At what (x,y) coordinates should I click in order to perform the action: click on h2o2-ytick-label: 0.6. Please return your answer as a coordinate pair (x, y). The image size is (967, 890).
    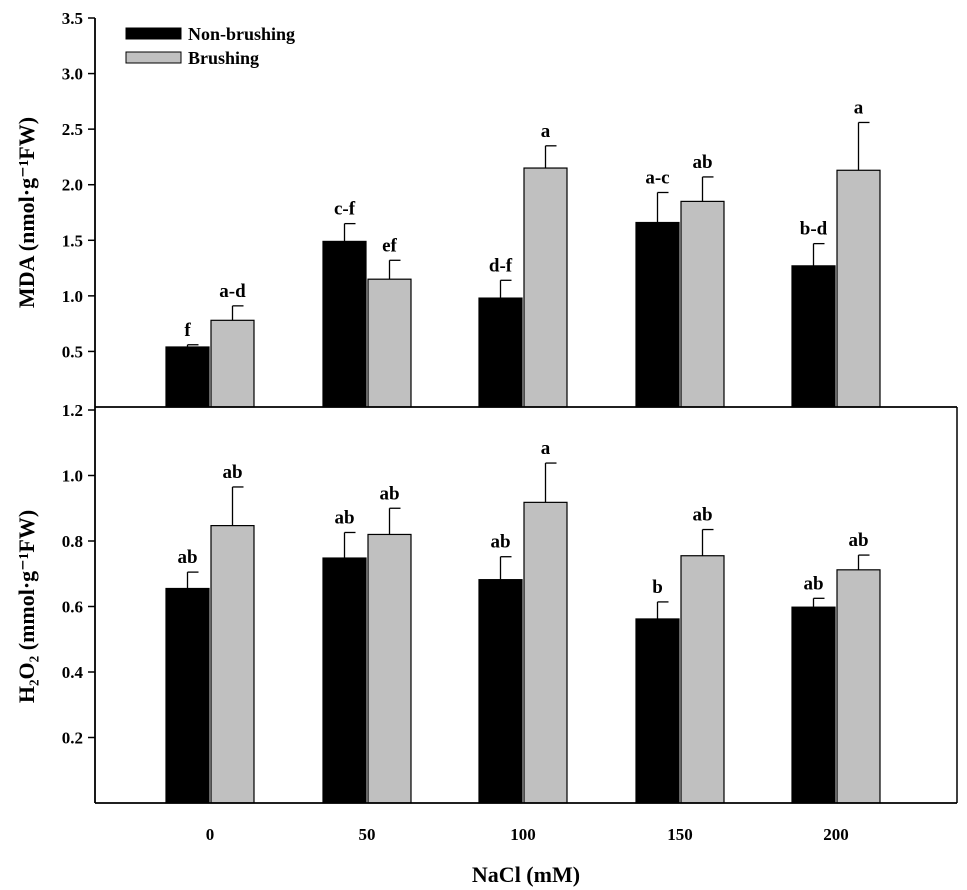
    Looking at the image, I should click on (72, 607).